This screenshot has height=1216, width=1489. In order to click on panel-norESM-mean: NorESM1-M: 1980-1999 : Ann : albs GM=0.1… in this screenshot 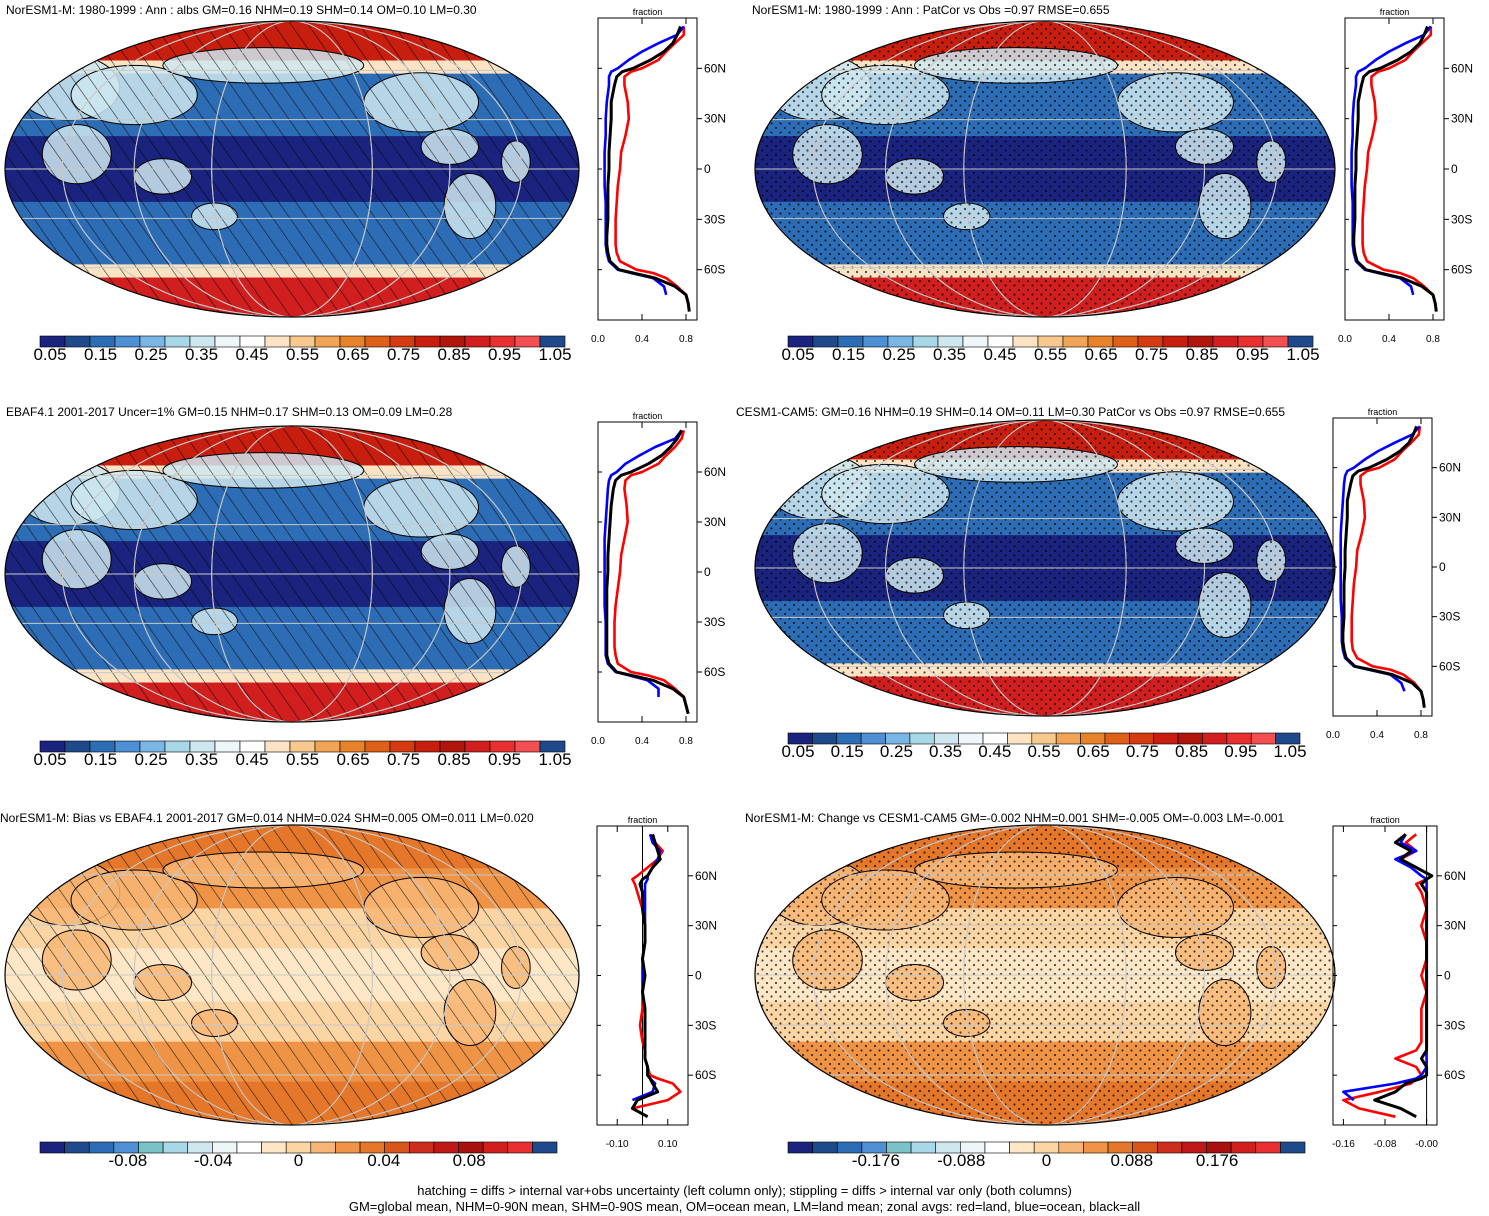, I will do `click(365, 183)`.